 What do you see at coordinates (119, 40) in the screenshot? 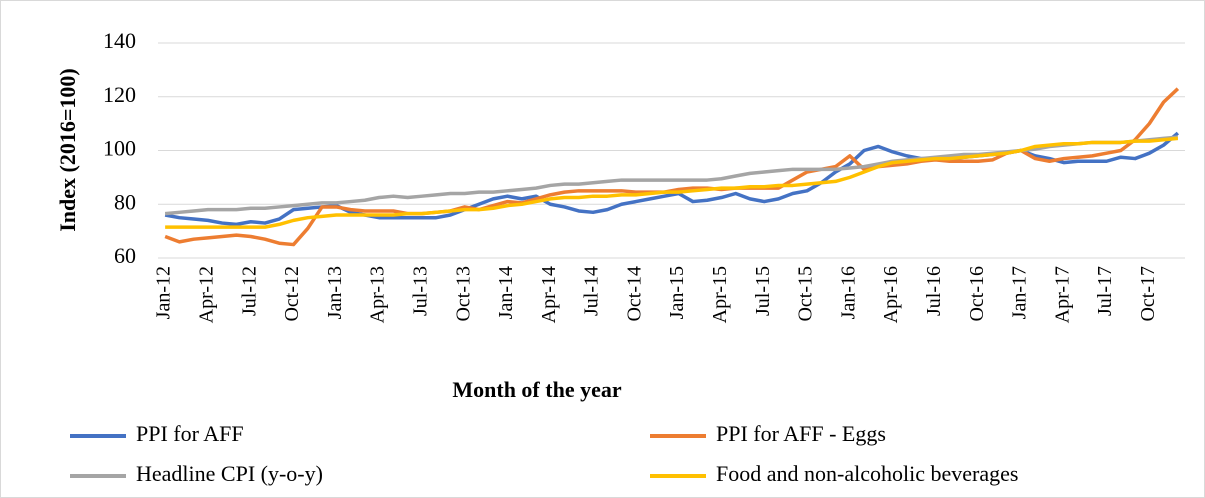
I see `y-tick-label: 140` at bounding box center [119, 40].